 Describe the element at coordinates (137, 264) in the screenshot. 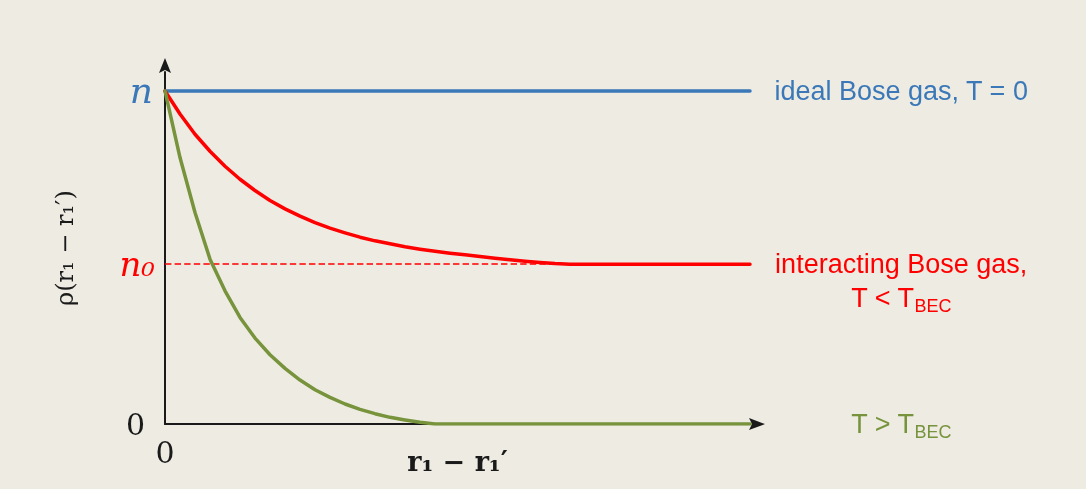

I see `ref-line-label: n₀` at that location.